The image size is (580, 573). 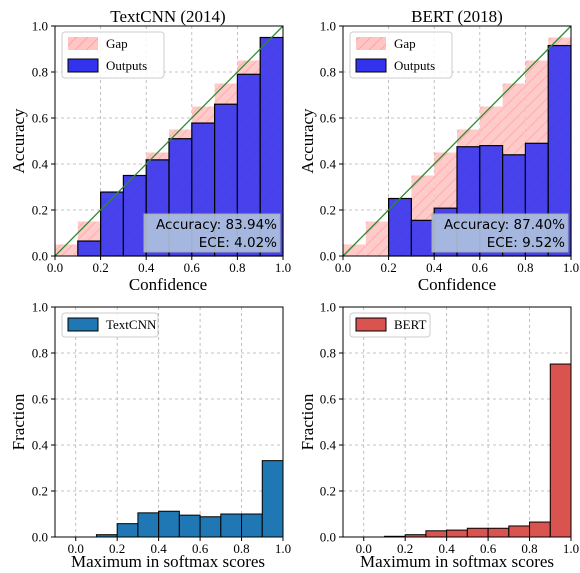 What do you see at coordinates (457, 16) in the screenshot?
I see `chart-title: BERT (2018)` at bounding box center [457, 16].